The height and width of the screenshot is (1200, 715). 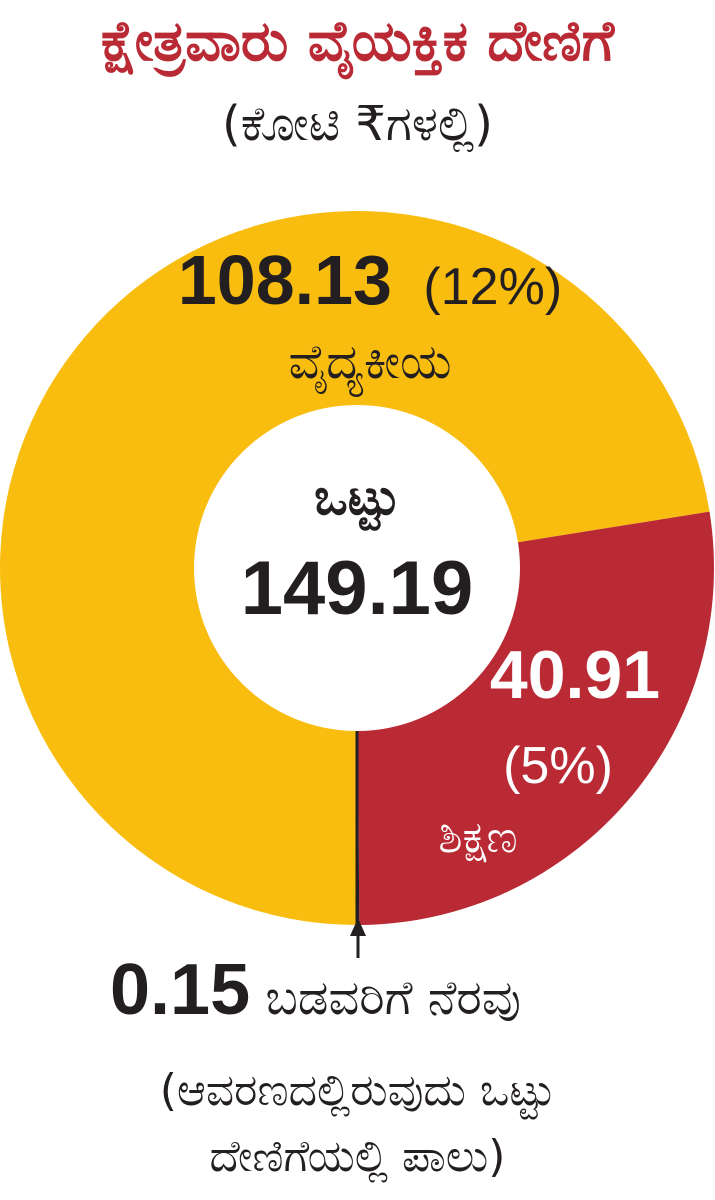 I want to click on medical-value-label: 108.13 (12%), so click(x=370, y=280).